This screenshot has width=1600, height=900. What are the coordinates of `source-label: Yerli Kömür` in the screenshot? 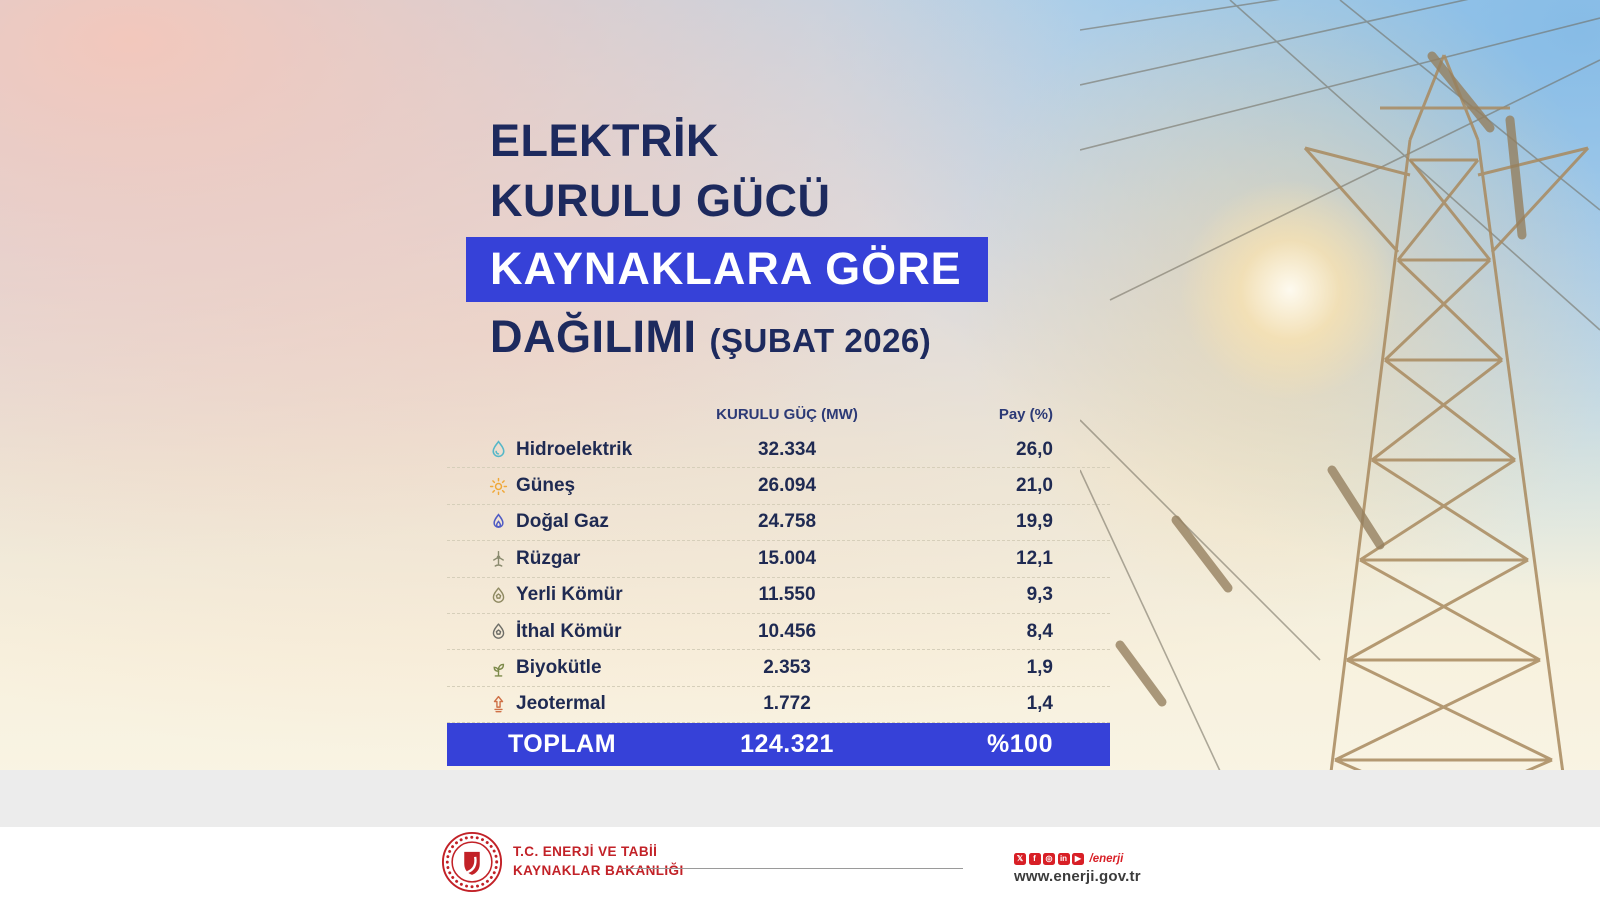 It's located at (569, 595).